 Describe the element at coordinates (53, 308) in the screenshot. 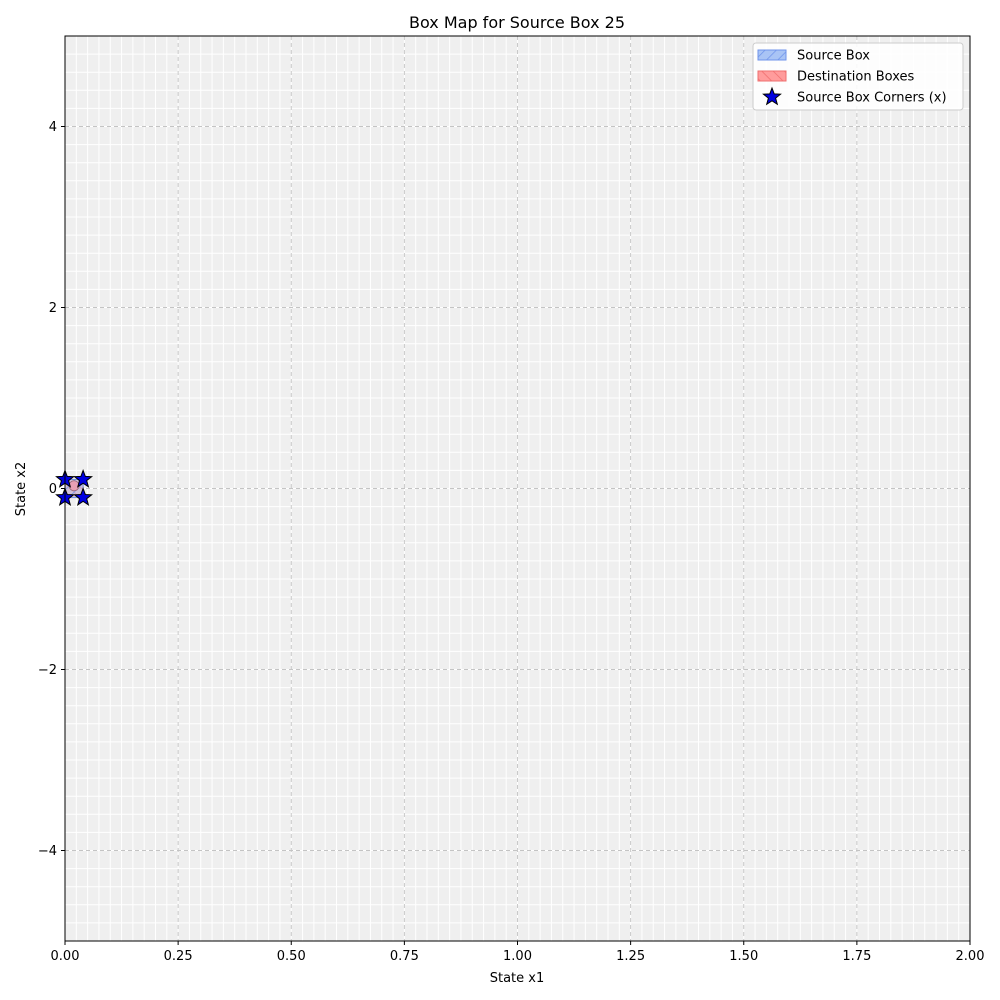

I see `y-tick-label: 2` at that location.